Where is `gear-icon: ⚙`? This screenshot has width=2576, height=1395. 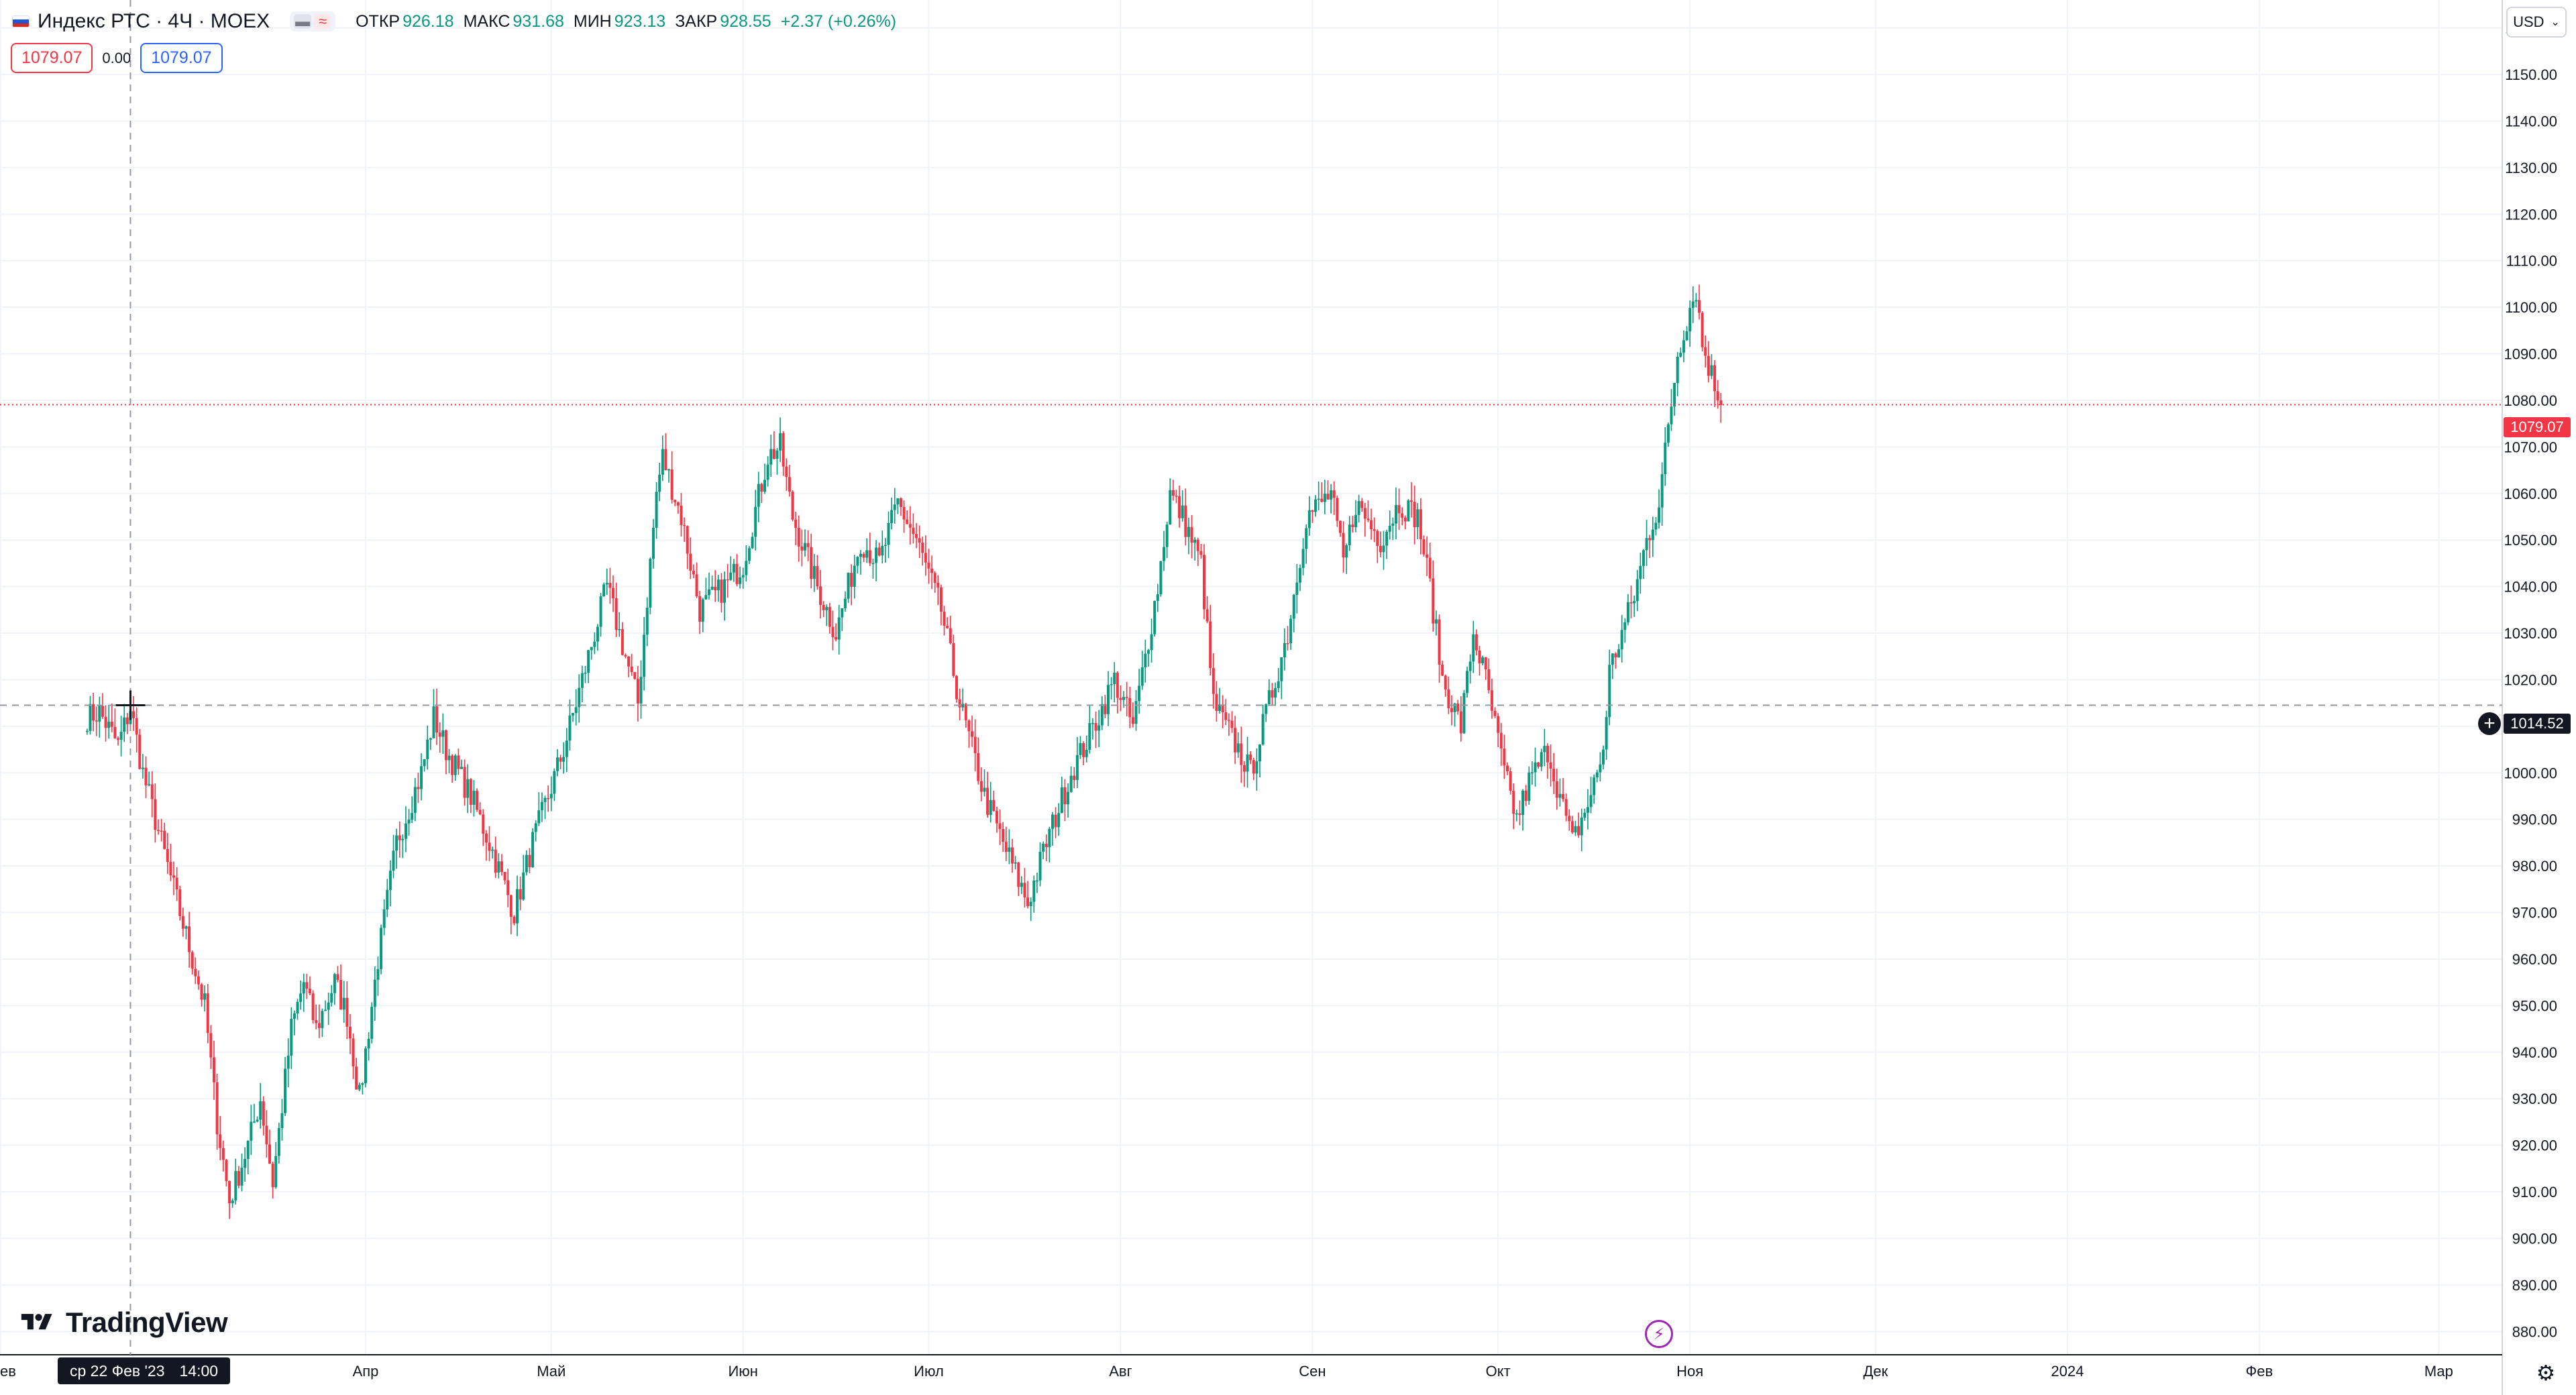
gear-icon: ⚙ is located at coordinates (2546, 1373).